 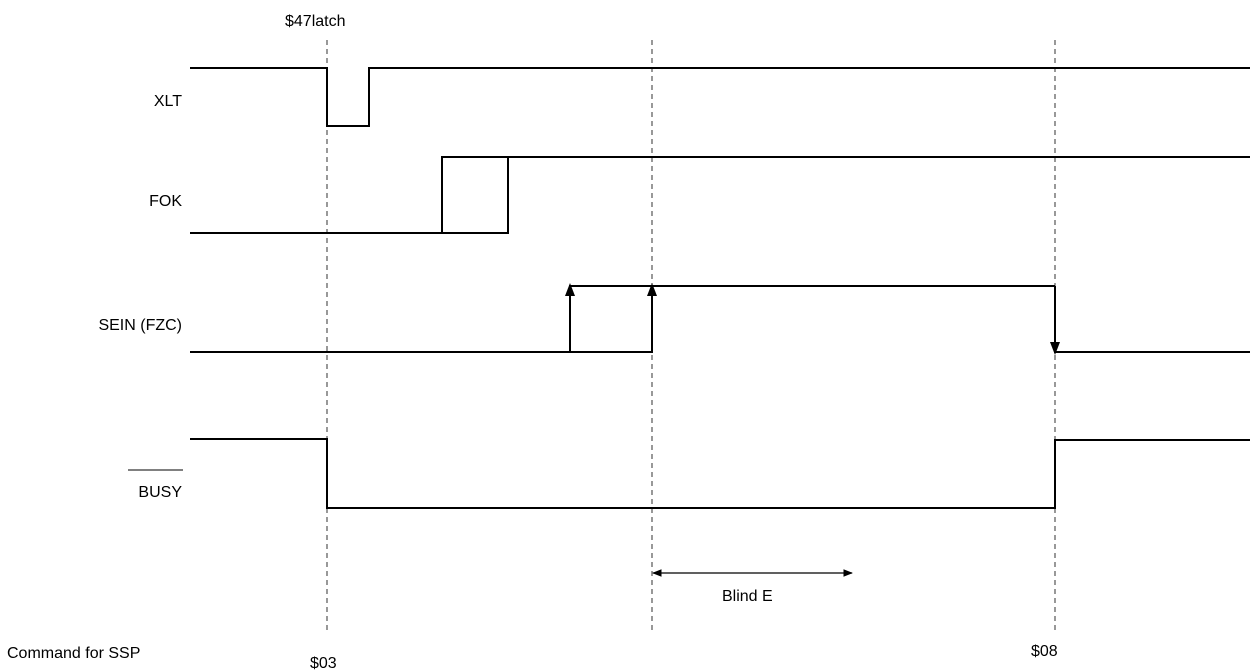 What do you see at coordinates (165, 201) in the screenshot?
I see `signal-label-fok: FOK` at bounding box center [165, 201].